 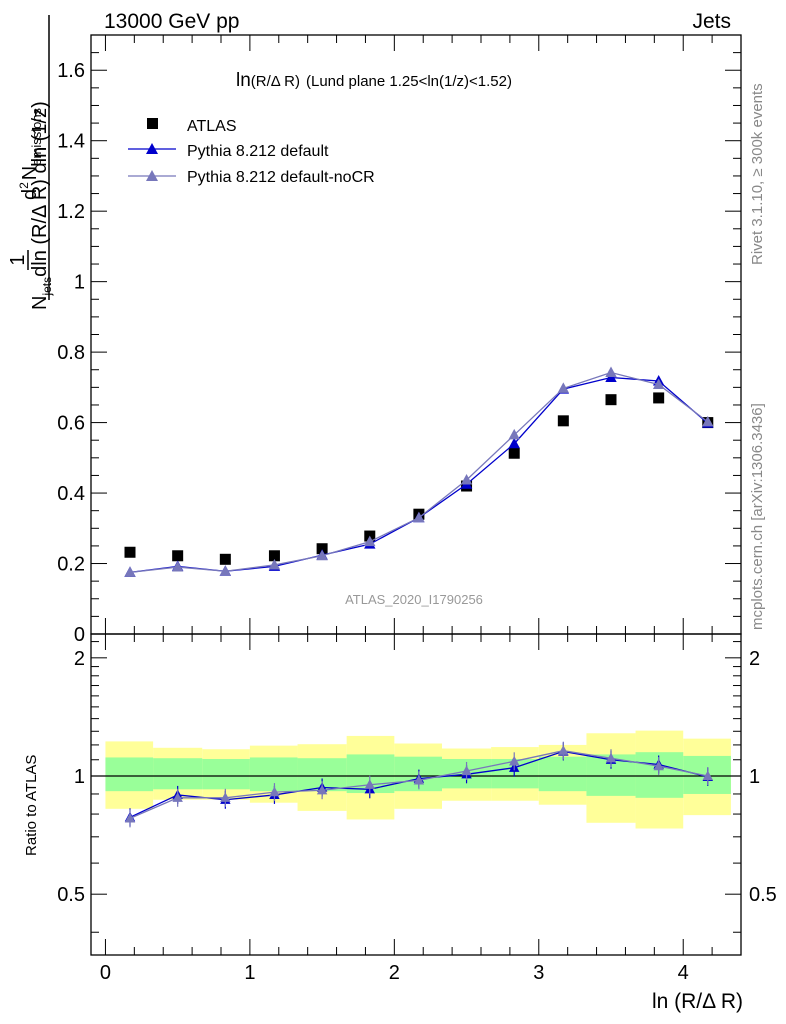 I want to click on ratio-y-tick-label-right: 1, so click(x=754, y=777).